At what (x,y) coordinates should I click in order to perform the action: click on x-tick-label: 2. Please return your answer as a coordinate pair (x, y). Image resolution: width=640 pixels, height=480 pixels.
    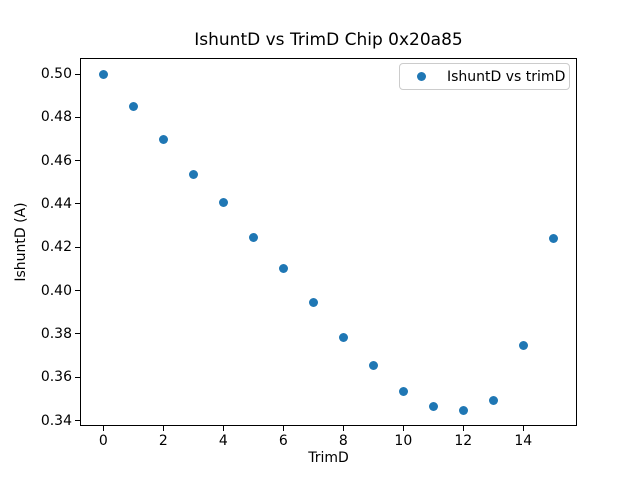
    Looking at the image, I should click on (163, 441).